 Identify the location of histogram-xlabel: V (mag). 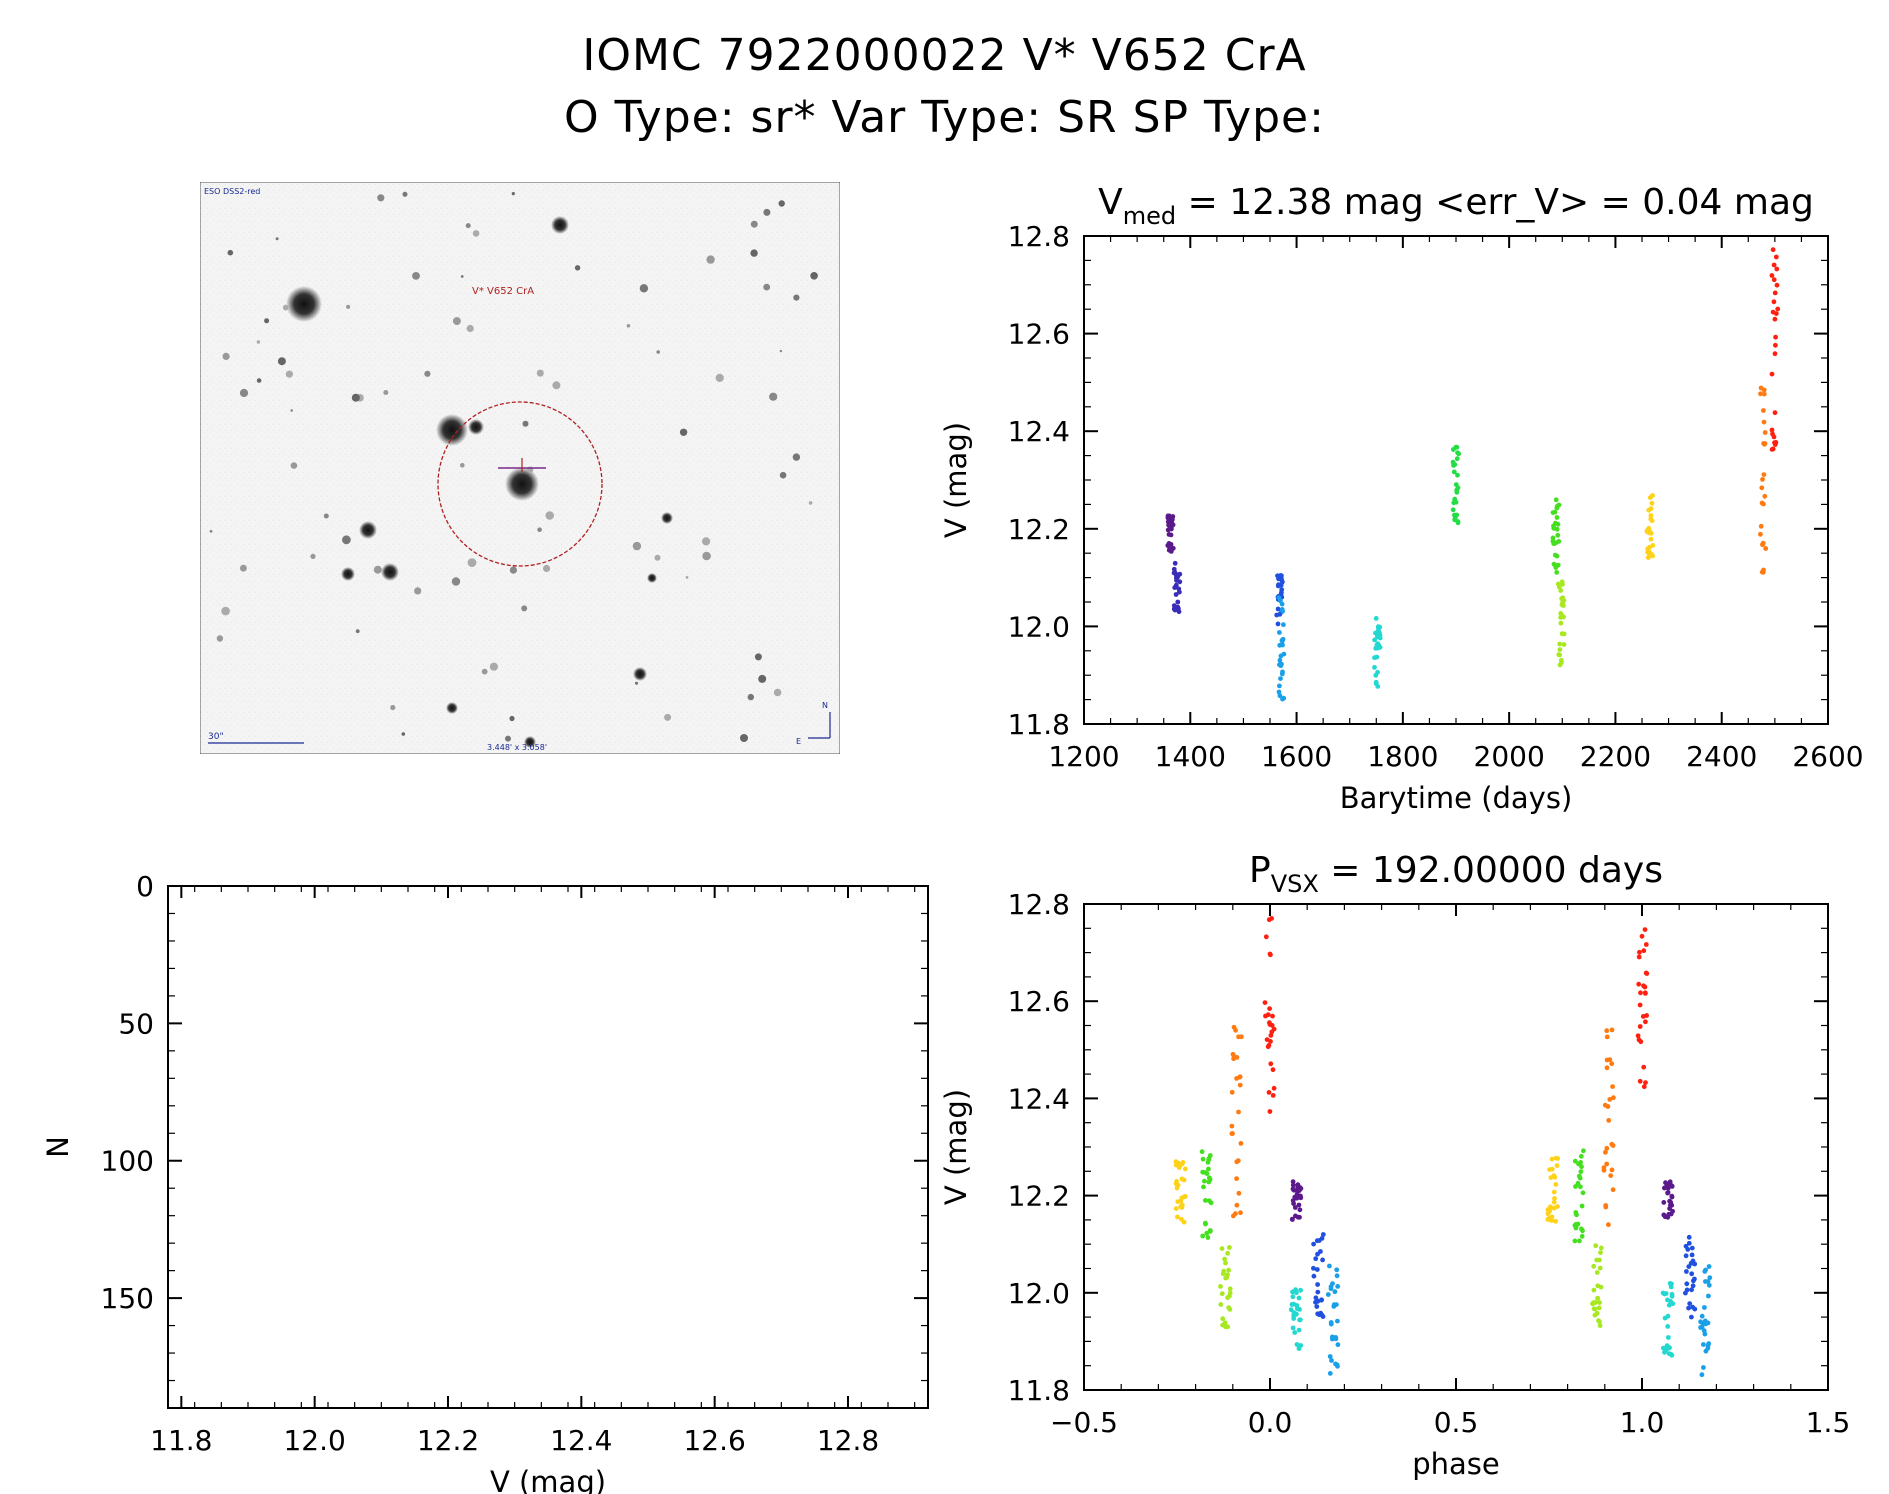
(548, 1479).